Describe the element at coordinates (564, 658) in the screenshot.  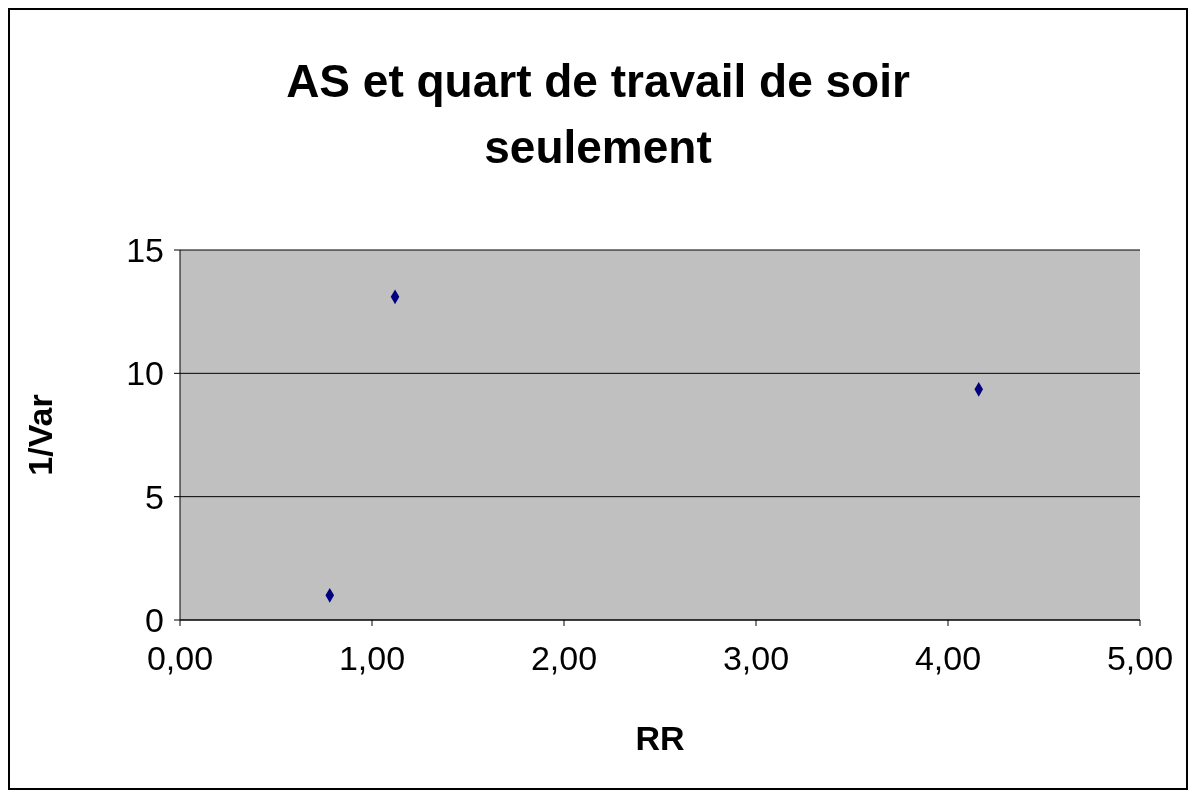
I see `x-tick-label: 2,00` at that location.